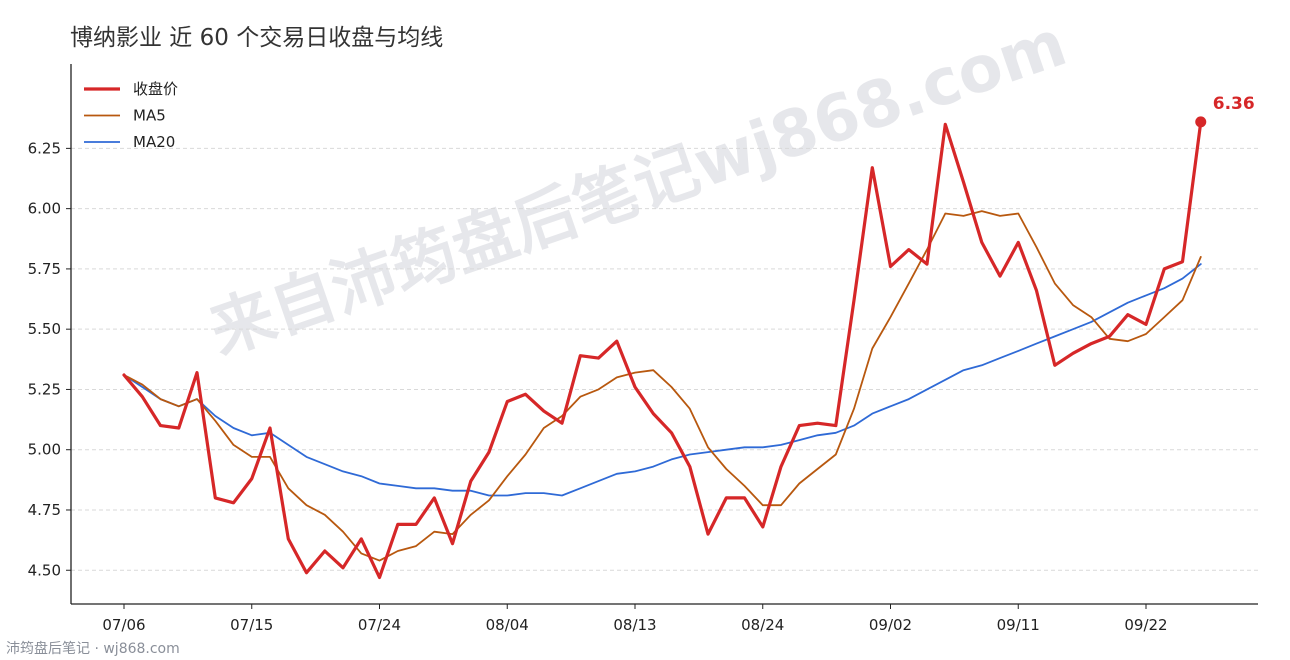 The image size is (1290, 660). Describe the element at coordinates (44, 269) in the screenshot. I see `y-tick-label: 5.75` at that location.